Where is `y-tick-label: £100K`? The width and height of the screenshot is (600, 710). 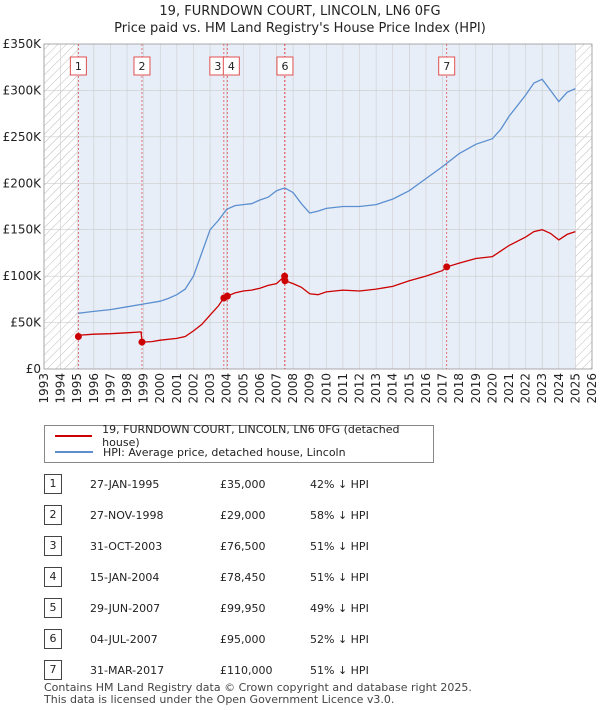 y-tick-label: £100K is located at coordinates (23, 276).